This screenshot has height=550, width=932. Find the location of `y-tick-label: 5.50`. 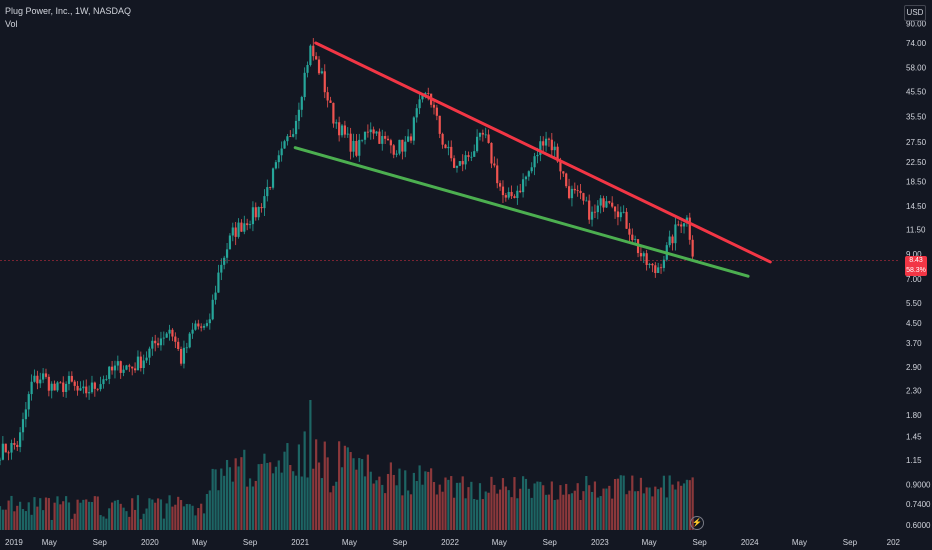

y-tick-label: 5.50 is located at coordinates (914, 303).